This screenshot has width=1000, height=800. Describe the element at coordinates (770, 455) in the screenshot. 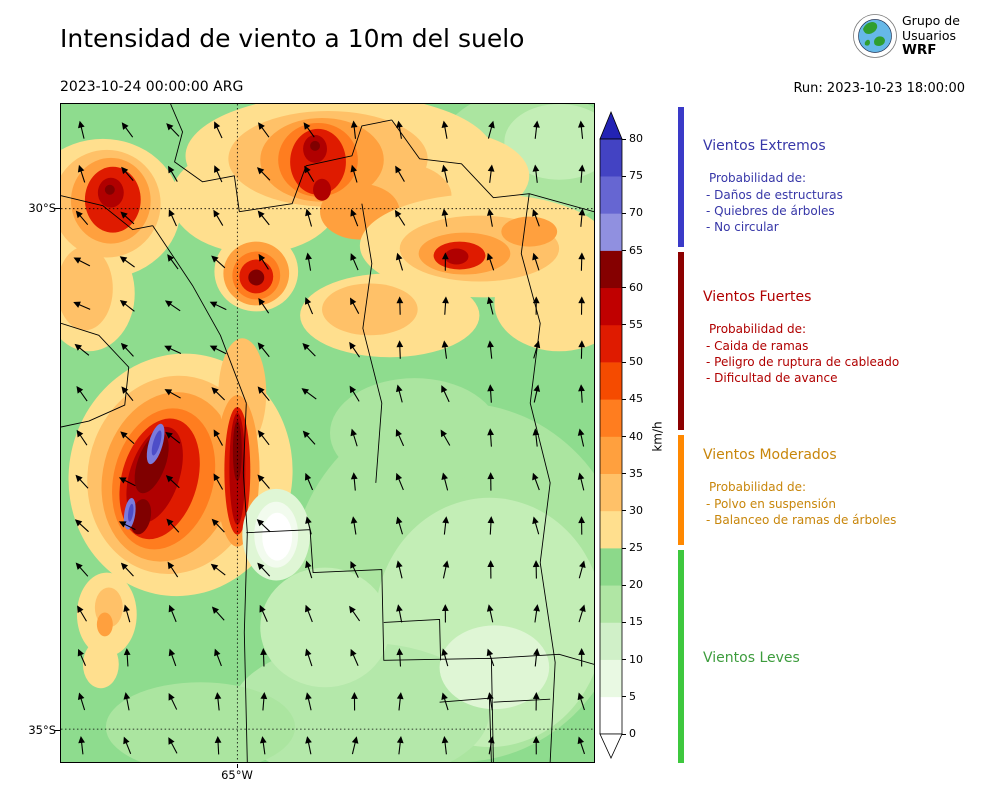

I see `legend-title: Vientos Moderados` at that location.